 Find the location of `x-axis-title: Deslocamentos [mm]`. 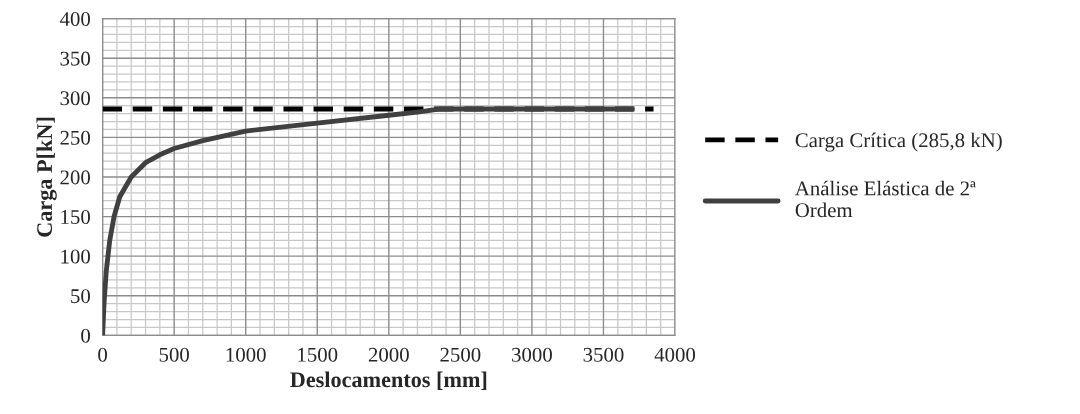

x-axis-title: Deslocamentos [mm] is located at coordinates (388, 380).